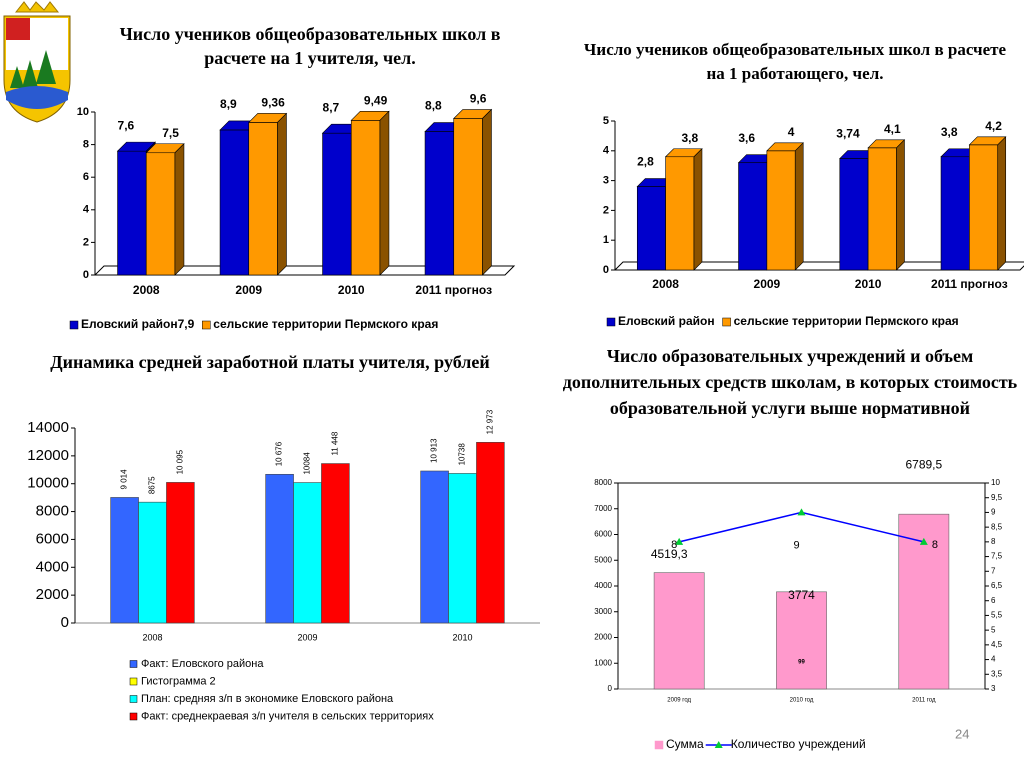 This screenshot has height=768, width=1024. What do you see at coordinates (86, 242) in the screenshot?
I see `y-tick-label: 2` at bounding box center [86, 242].